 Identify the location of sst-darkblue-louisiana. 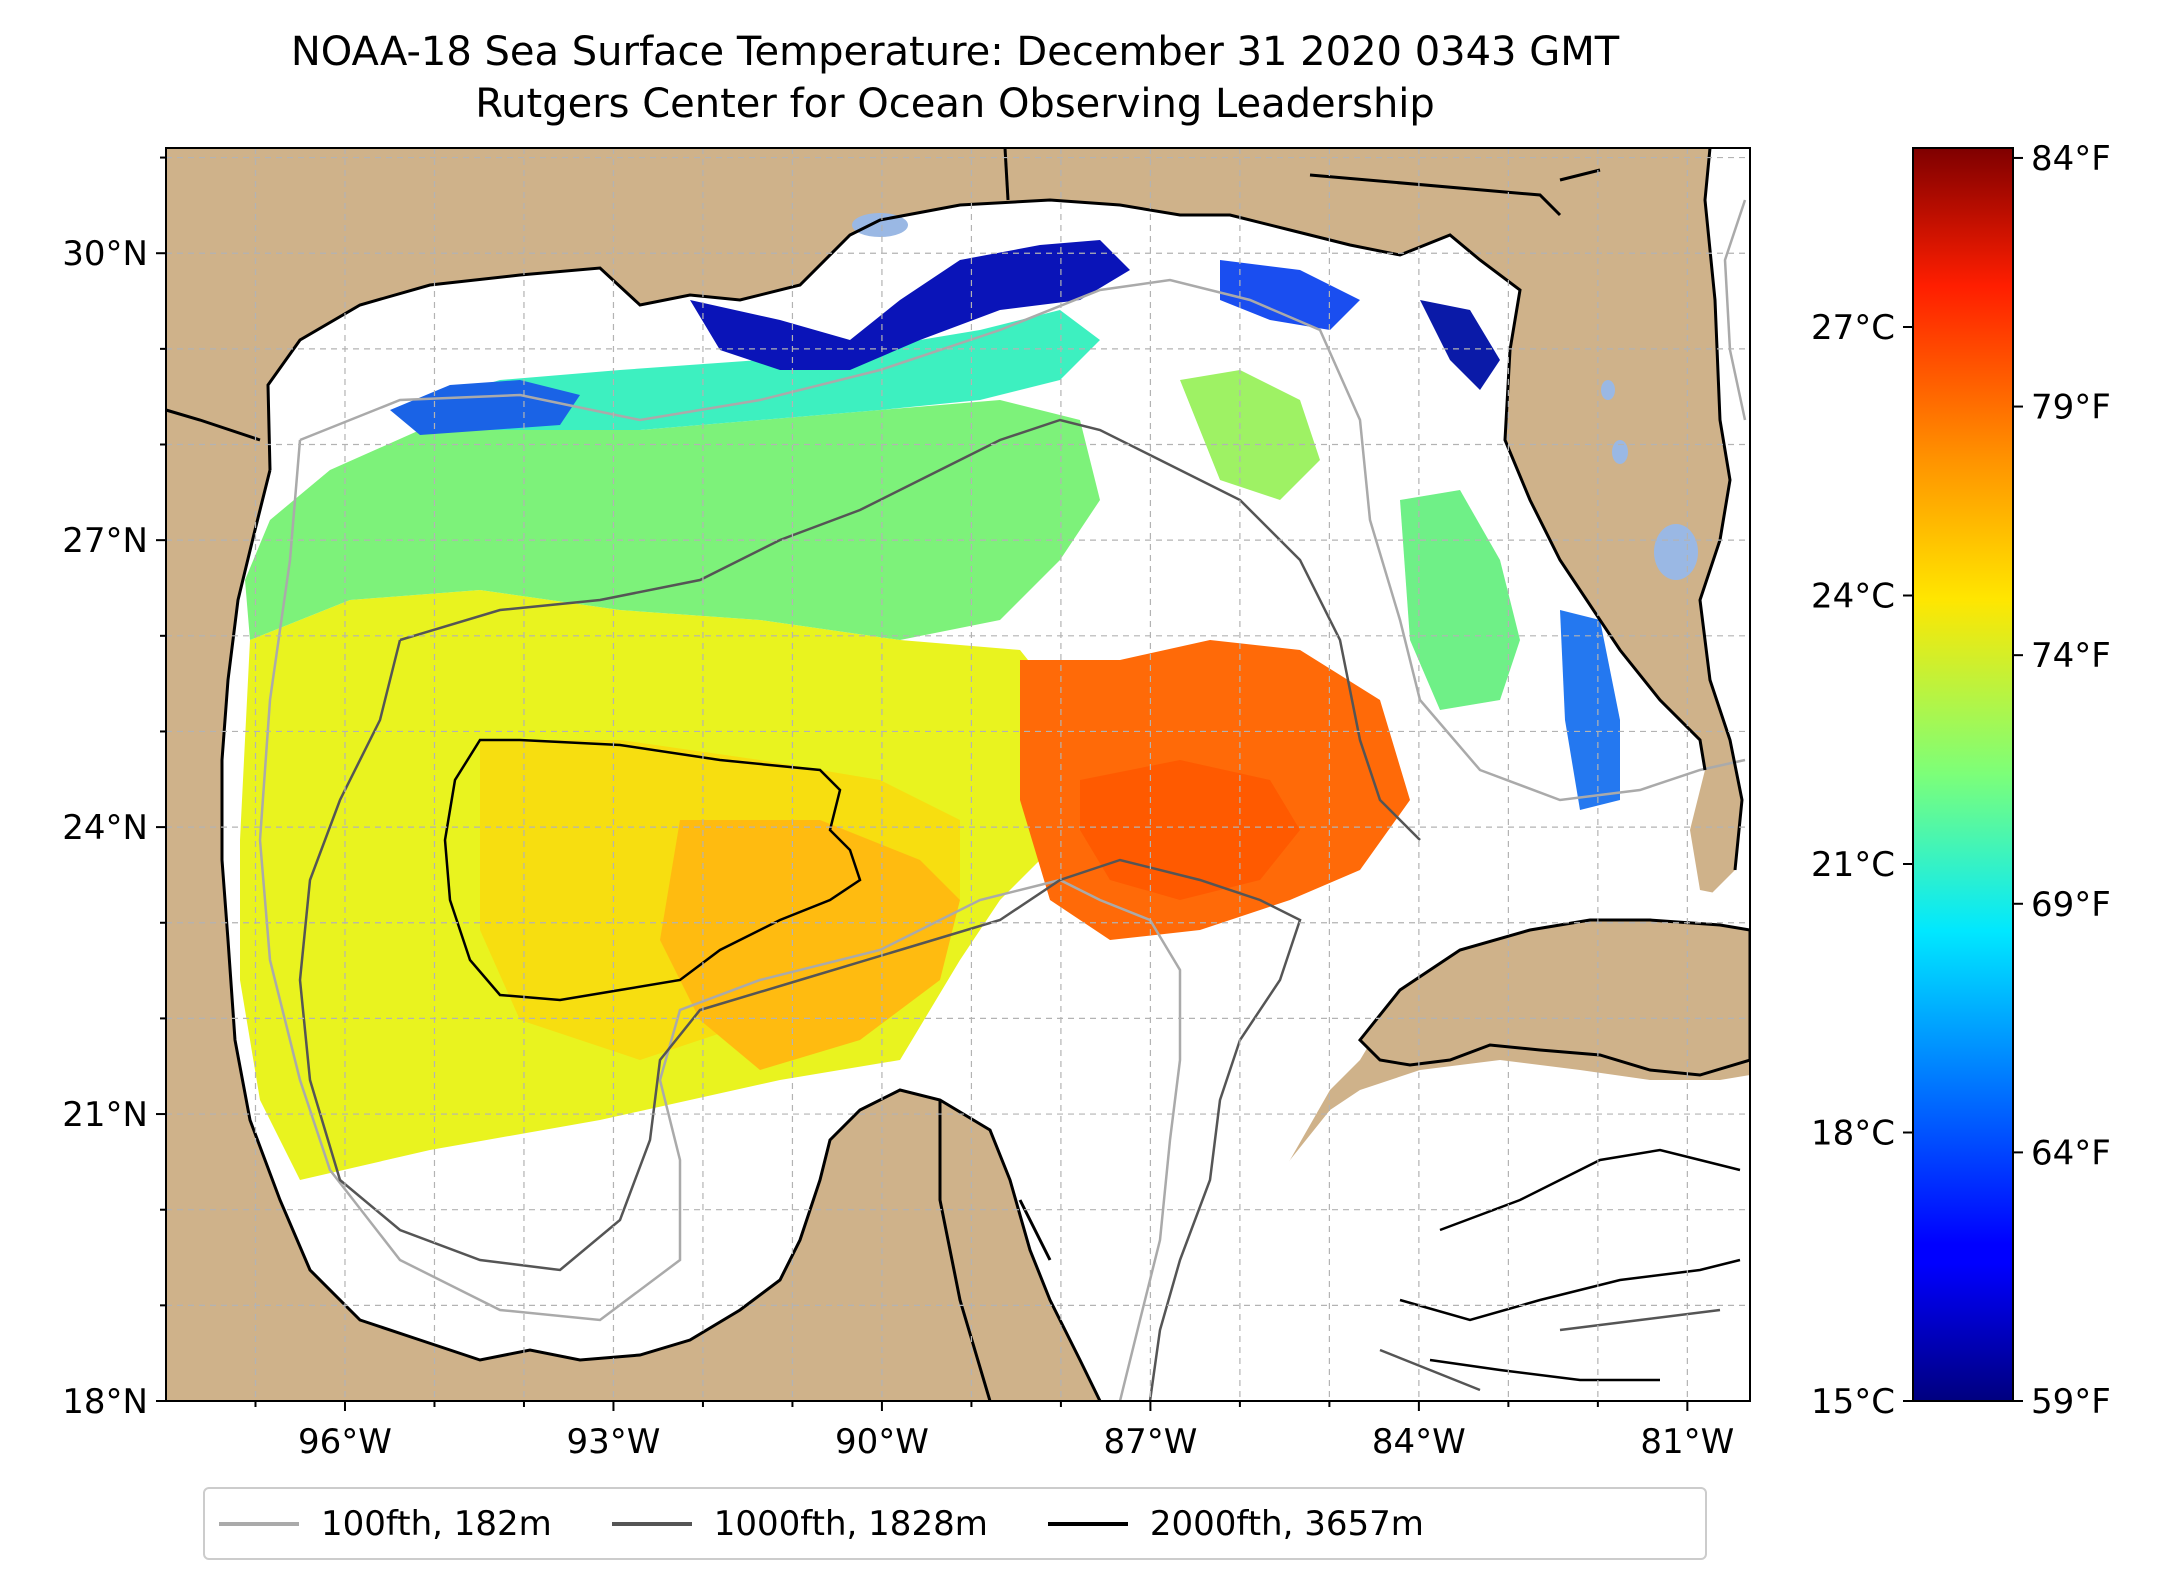
(910, 305).